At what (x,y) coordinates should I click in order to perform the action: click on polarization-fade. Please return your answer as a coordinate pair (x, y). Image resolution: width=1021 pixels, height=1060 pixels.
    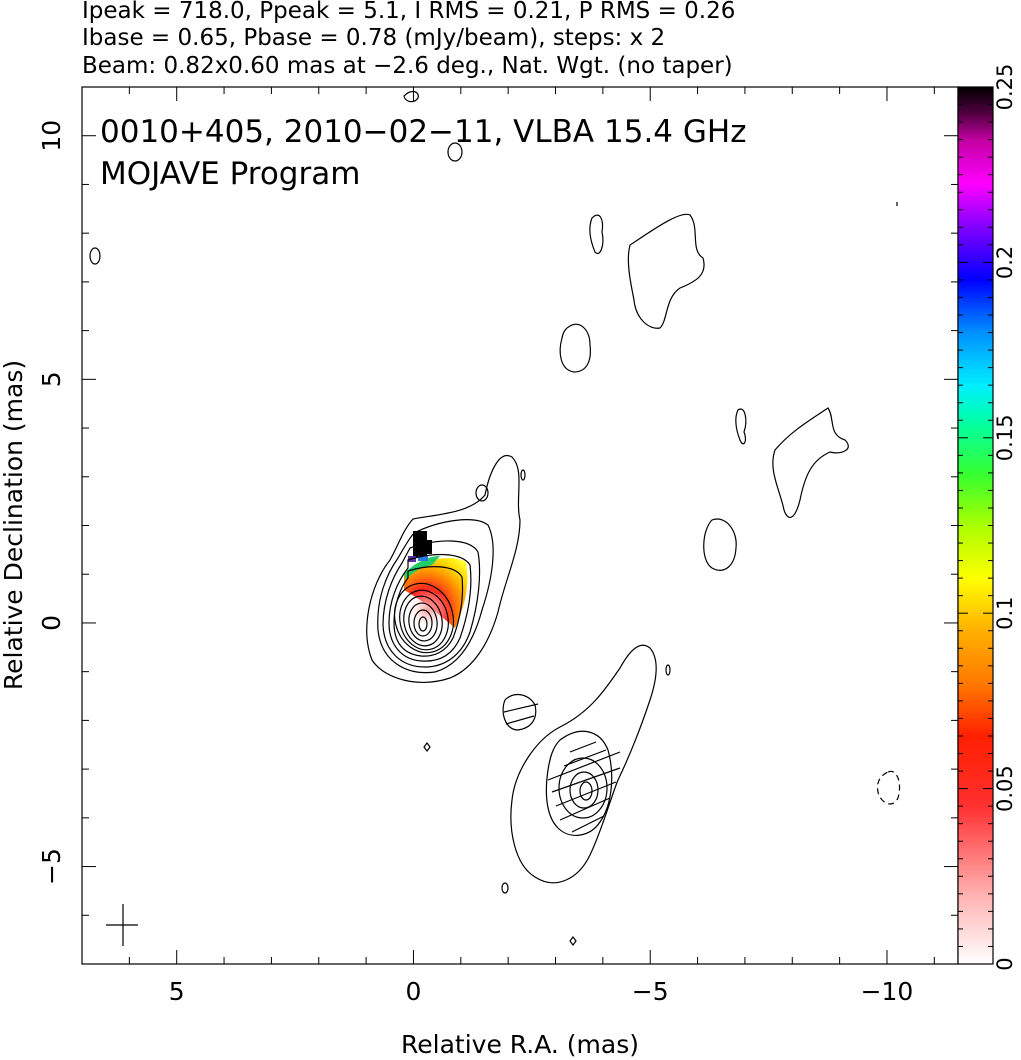
    Looking at the image, I should click on (428, 610).